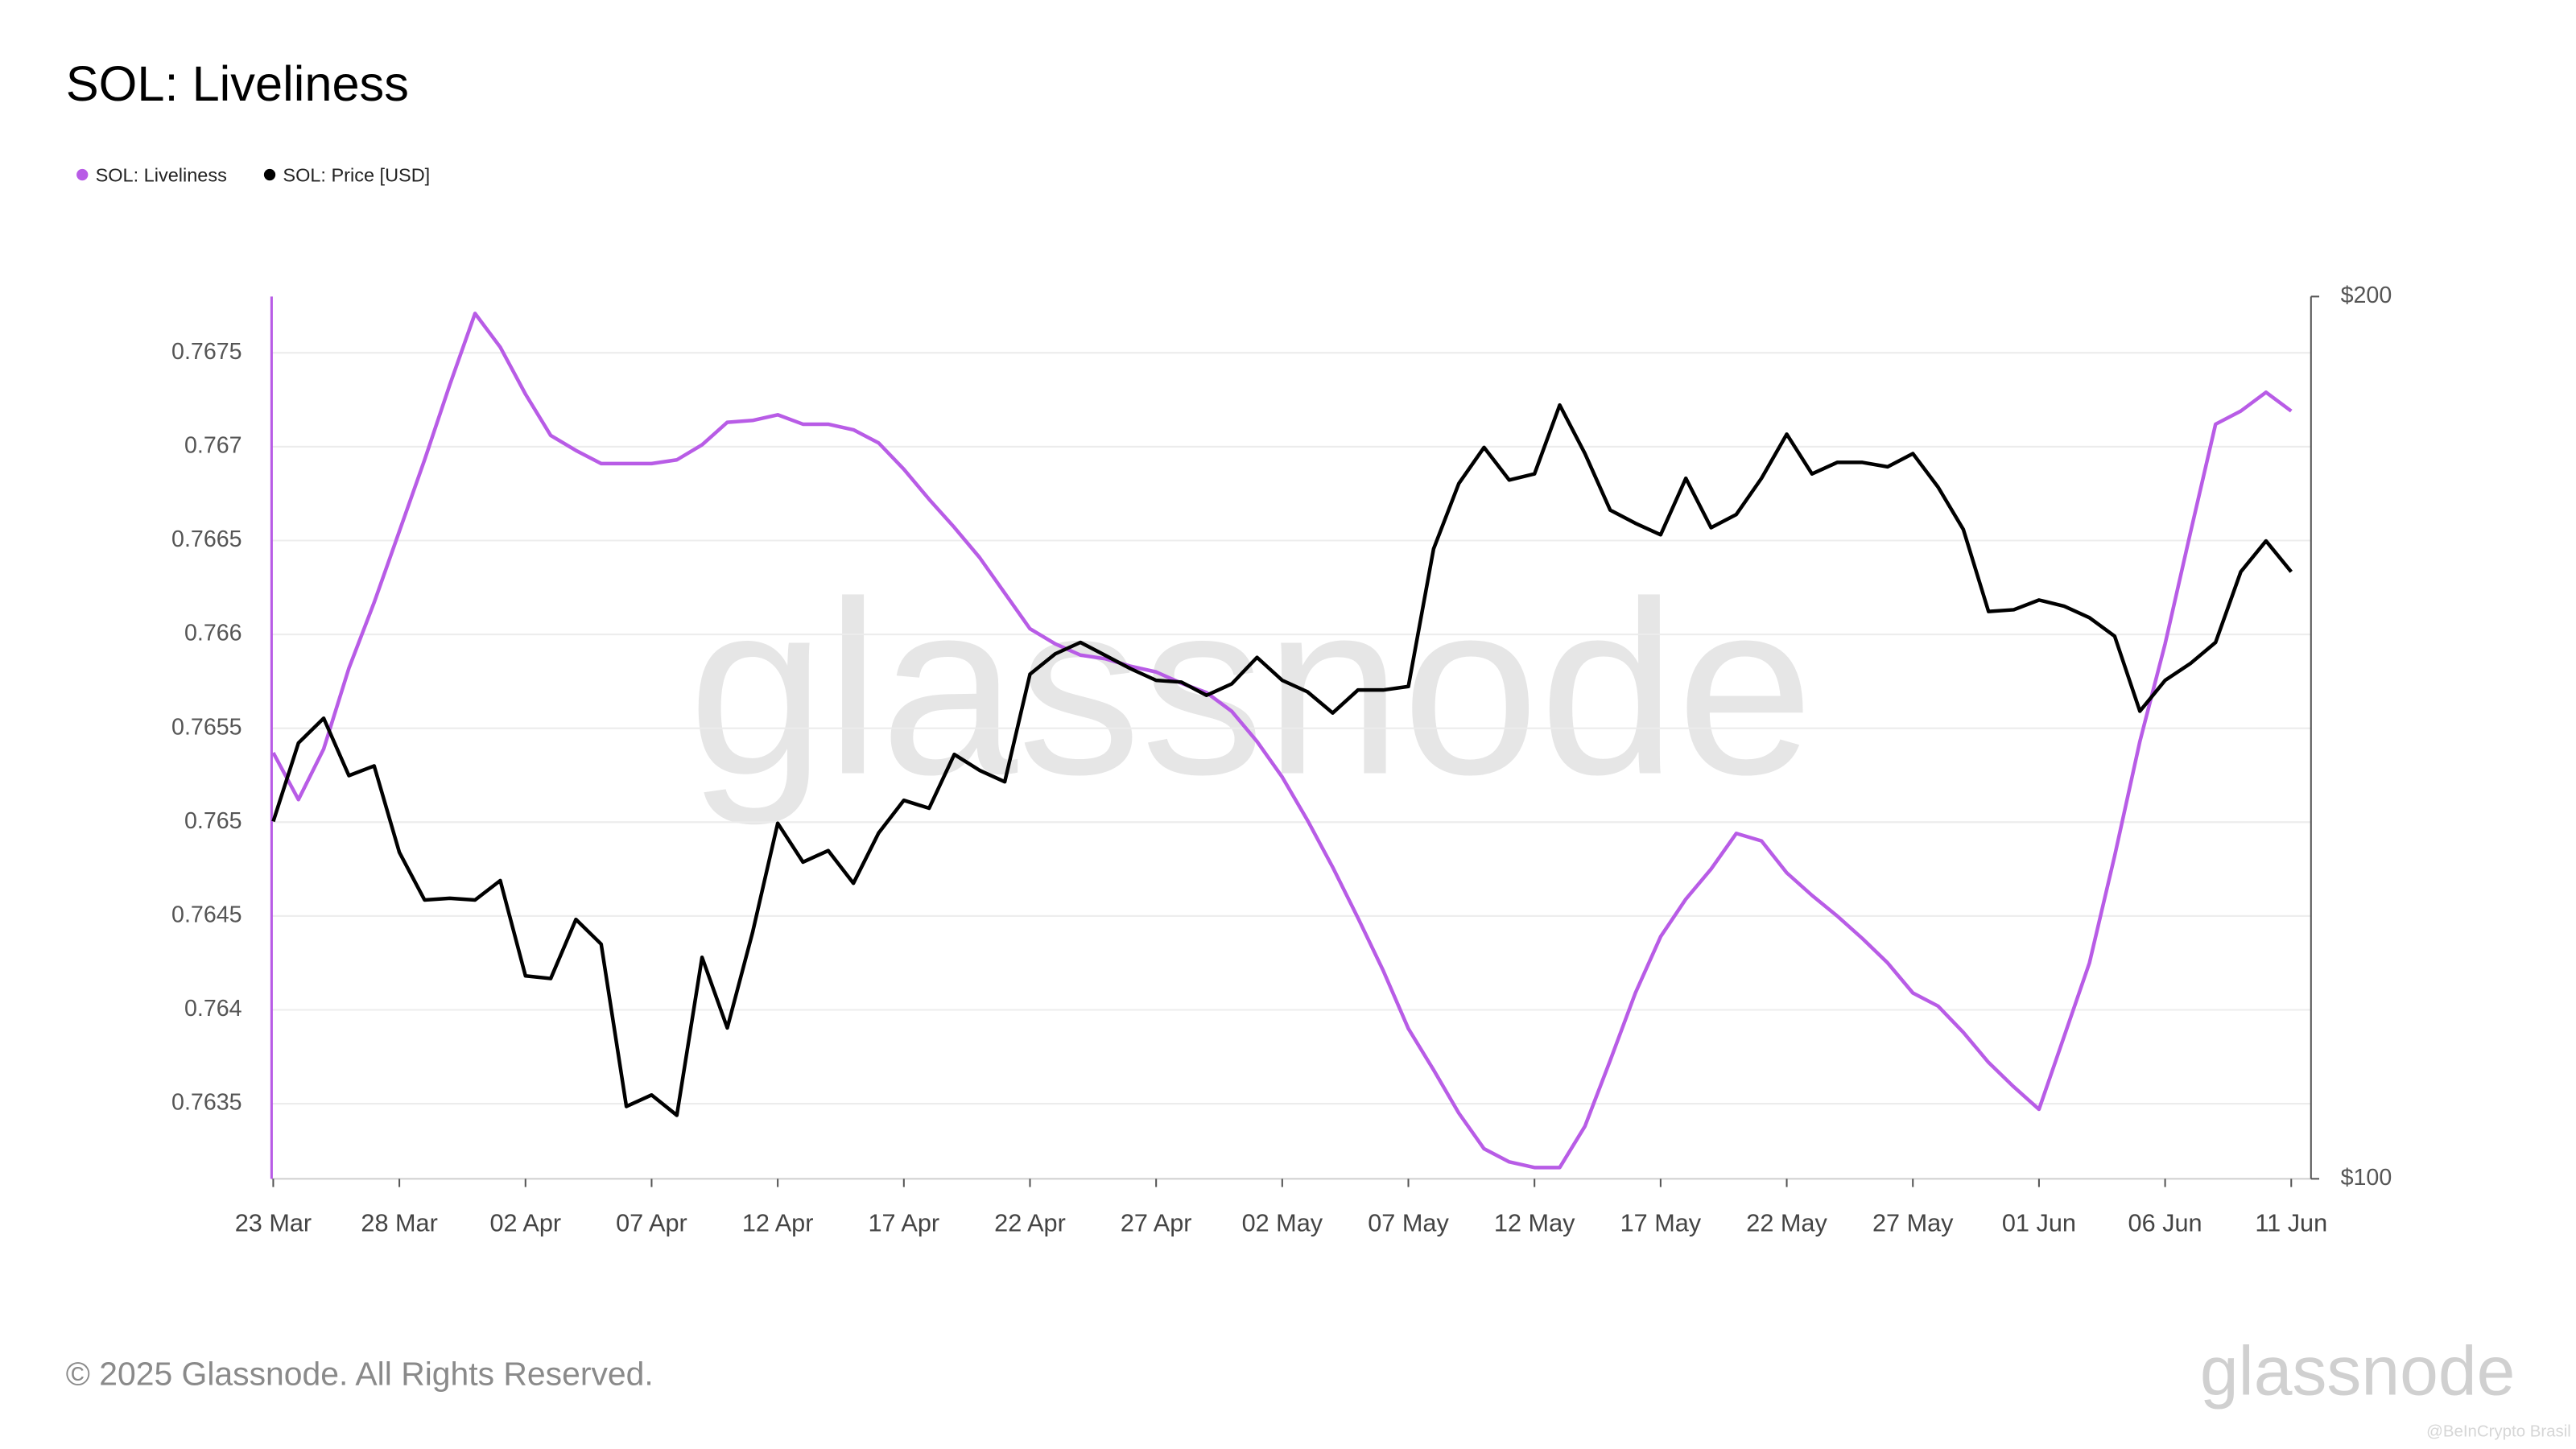 This screenshot has height=1449, width=2576. What do you see at coordinates (213, 1009) in the screenshot?
I see `y-tick-label: 0.764` at bounding box center [213, 1009].